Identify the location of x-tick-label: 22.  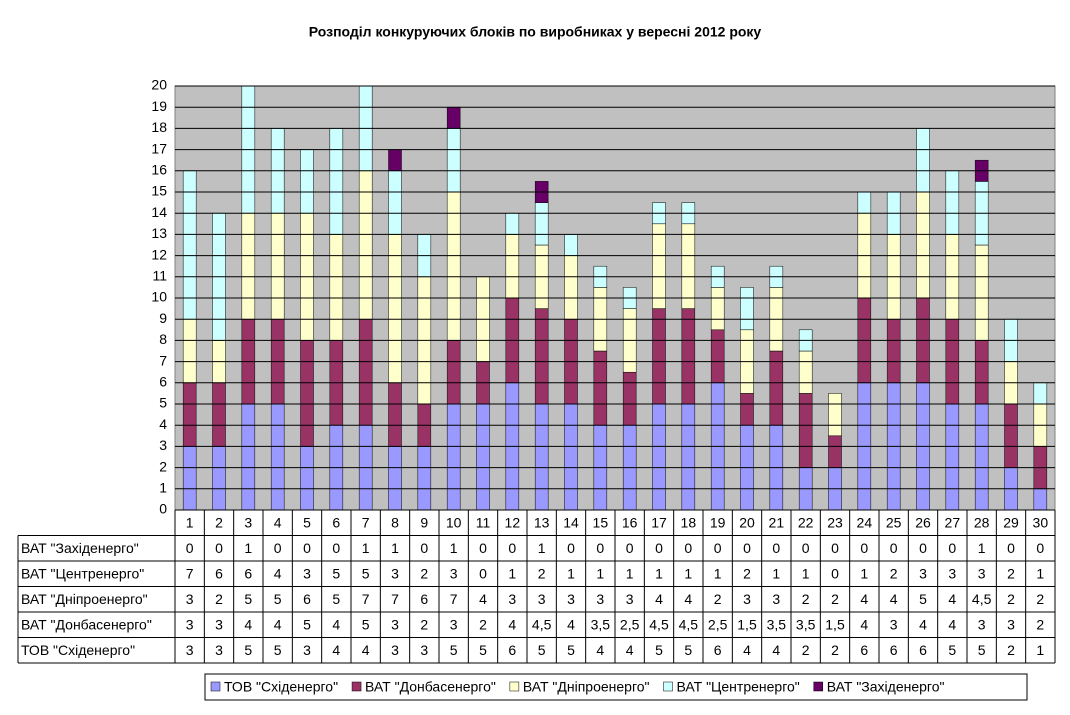
(806, 522).